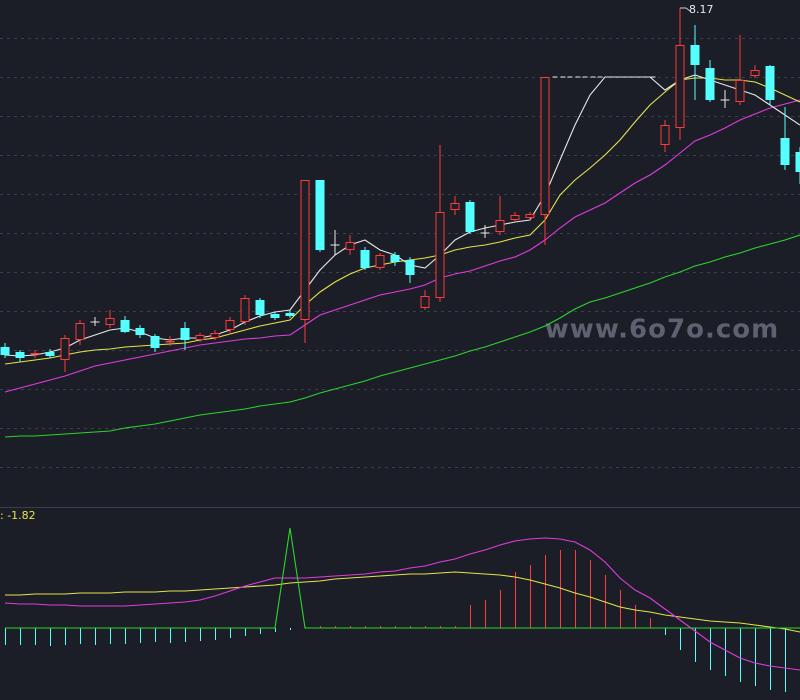 The width and height of the screenshot is (800, 700). Describe the element at coordinates (662, 330) in the screenshot. I see `watermark: www.6o7o.com` at that location.